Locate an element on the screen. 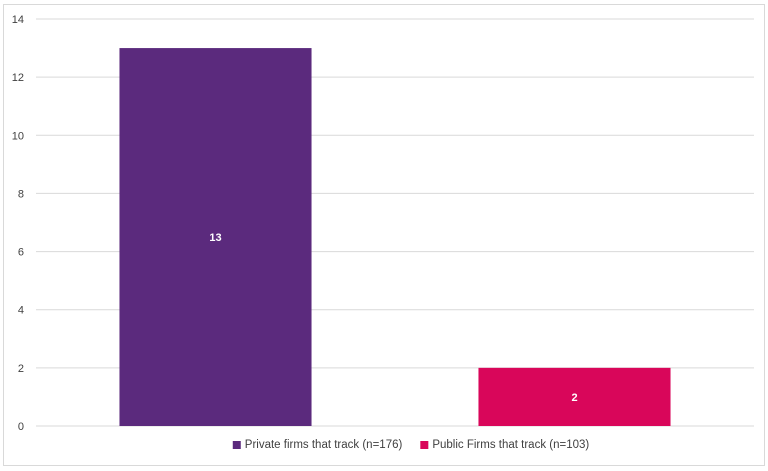 This screenshot has width=768, height=471. y-axis-tick-labels: 0 2 4 6 8 10 12 14 is located at coordinates (18, 223).